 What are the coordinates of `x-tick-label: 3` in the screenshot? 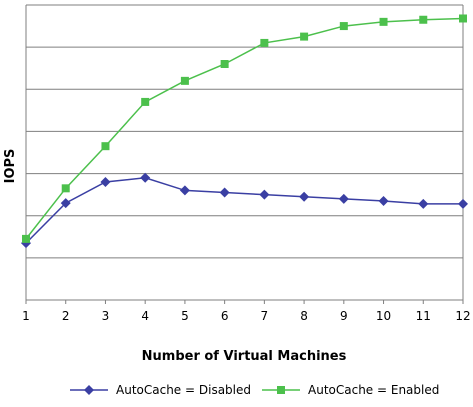 It's located at (106, 316).